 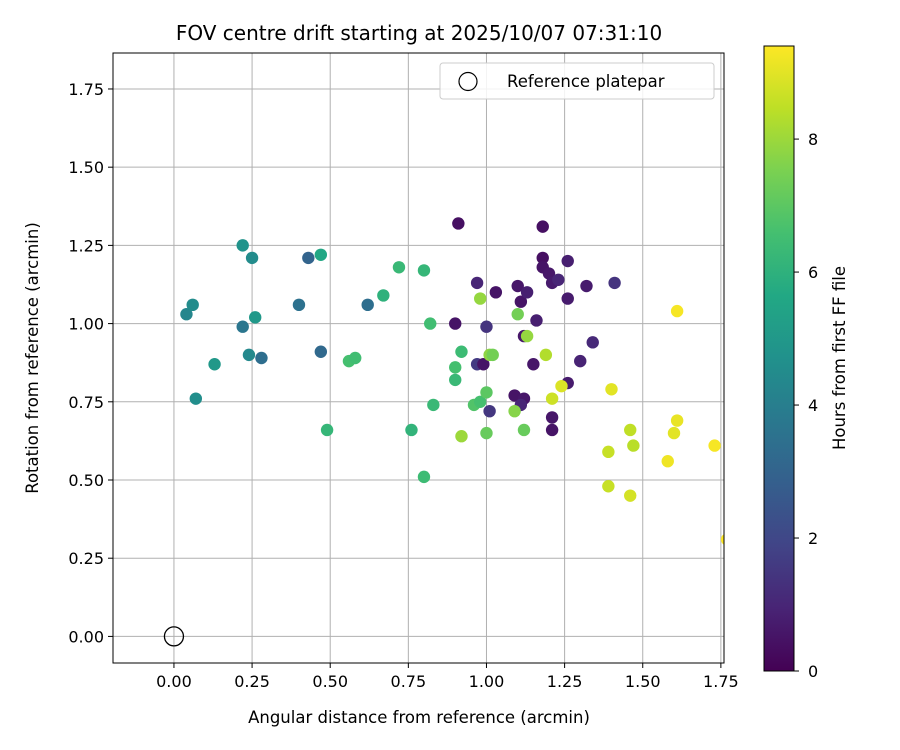 I want to click on colorbar: 0 2 4 6 8 Hours from first FF file, so click(x=806, y=363).